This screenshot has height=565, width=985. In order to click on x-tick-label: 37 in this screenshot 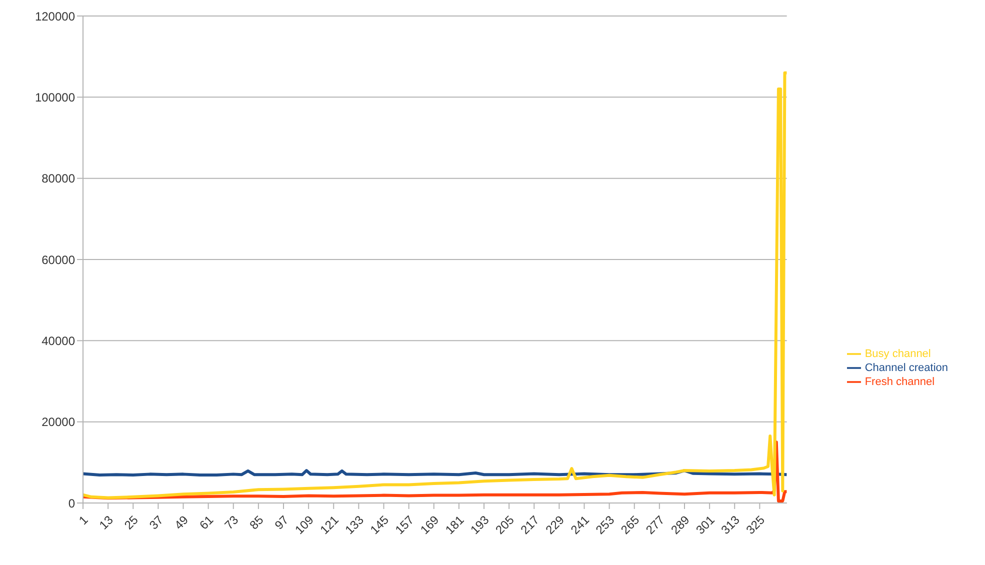, I will do `click(156, 522)`.